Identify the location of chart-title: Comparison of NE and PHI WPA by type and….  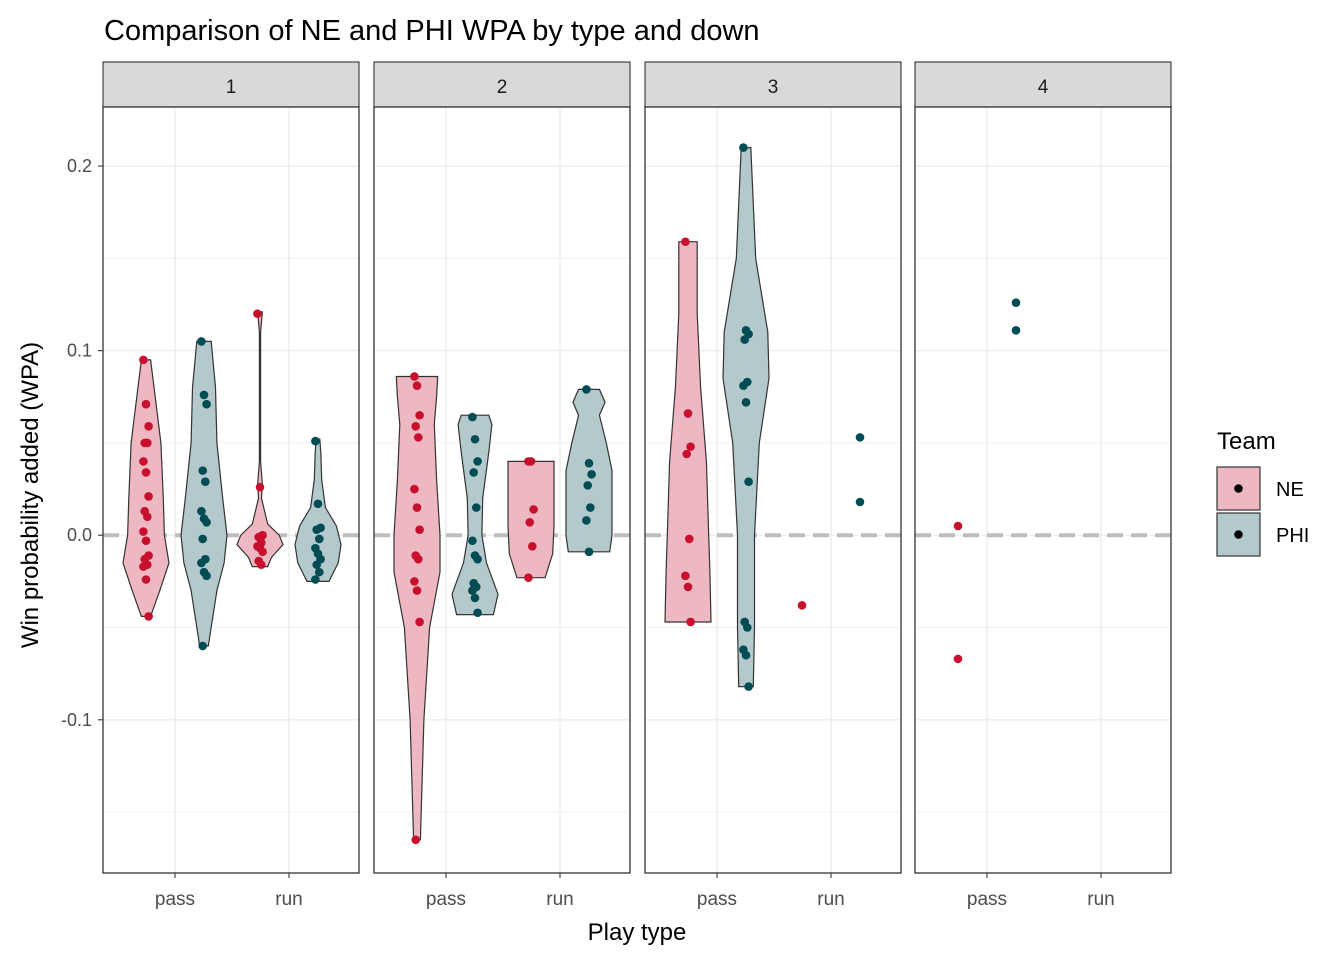
(432, 31).